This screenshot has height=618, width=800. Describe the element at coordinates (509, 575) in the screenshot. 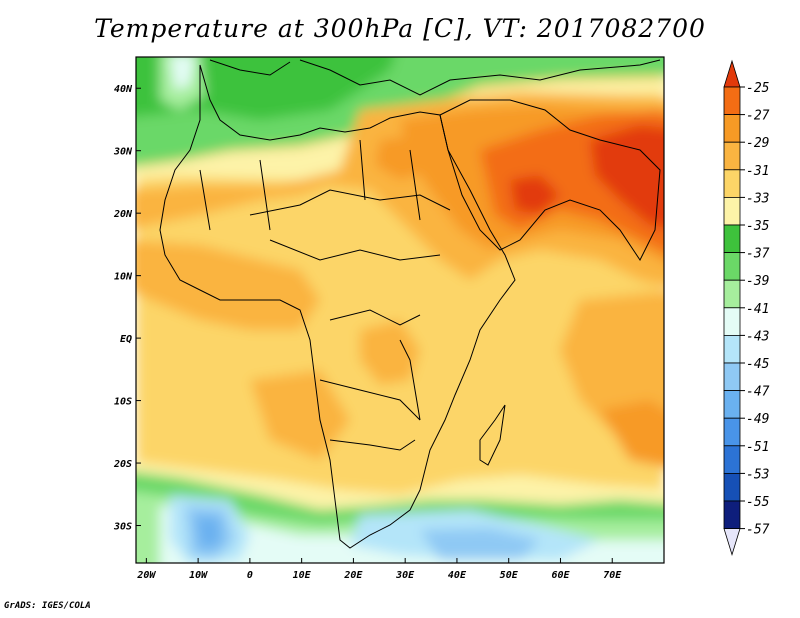

I see `lon-tick-label: 50E` at that location.